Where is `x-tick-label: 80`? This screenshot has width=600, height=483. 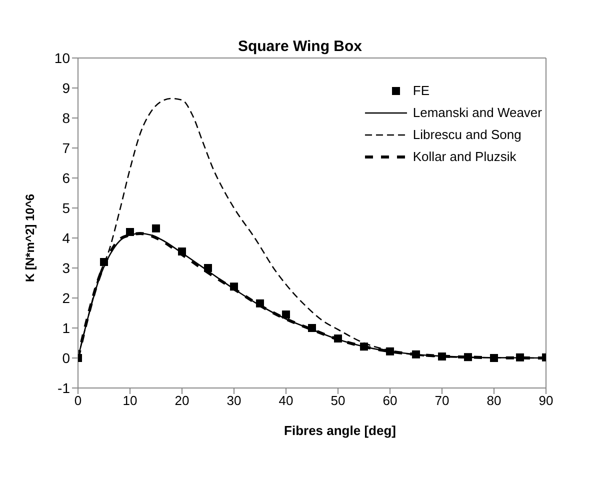 x-tick-label: 80 is located at coordinates (494, 400).